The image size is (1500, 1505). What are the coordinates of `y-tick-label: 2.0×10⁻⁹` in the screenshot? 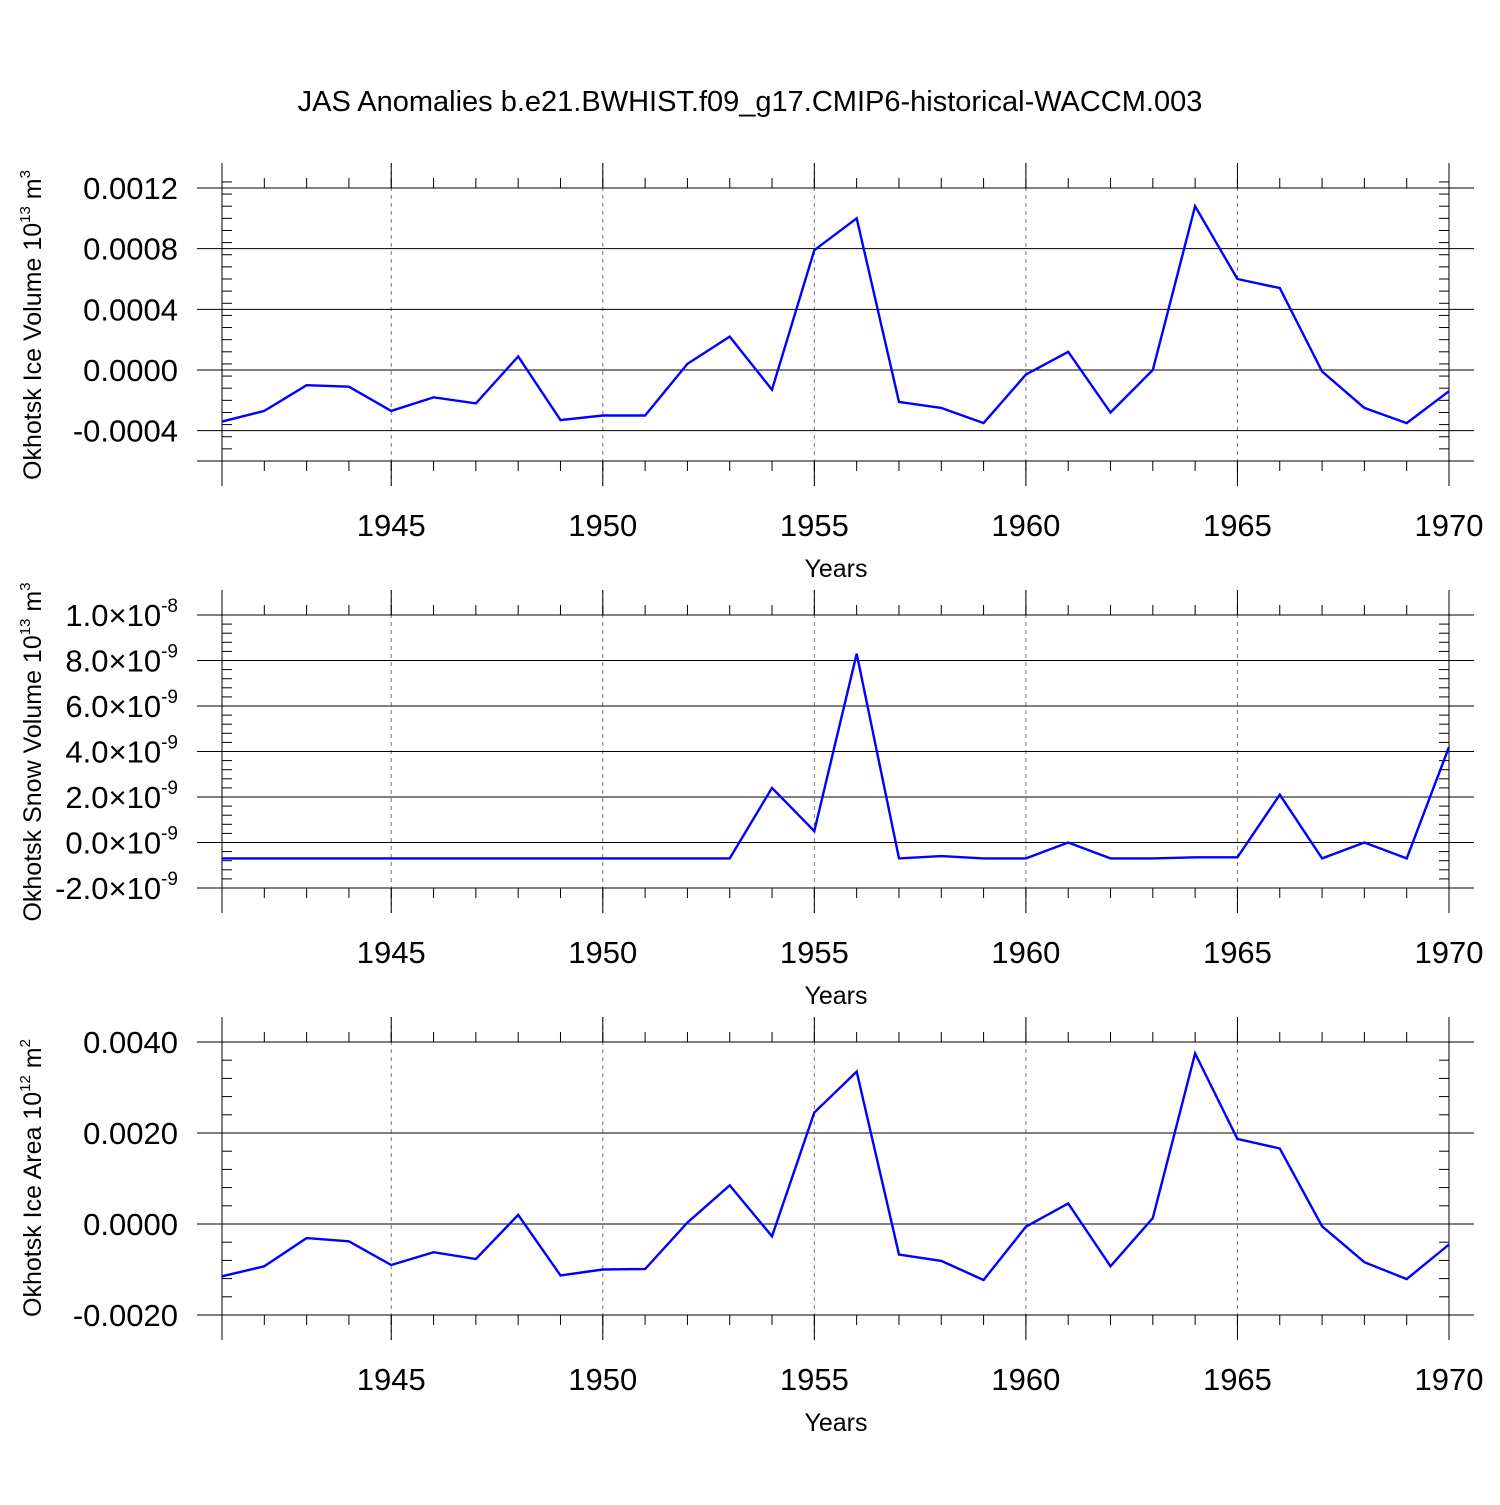 It's located at (121, 796).